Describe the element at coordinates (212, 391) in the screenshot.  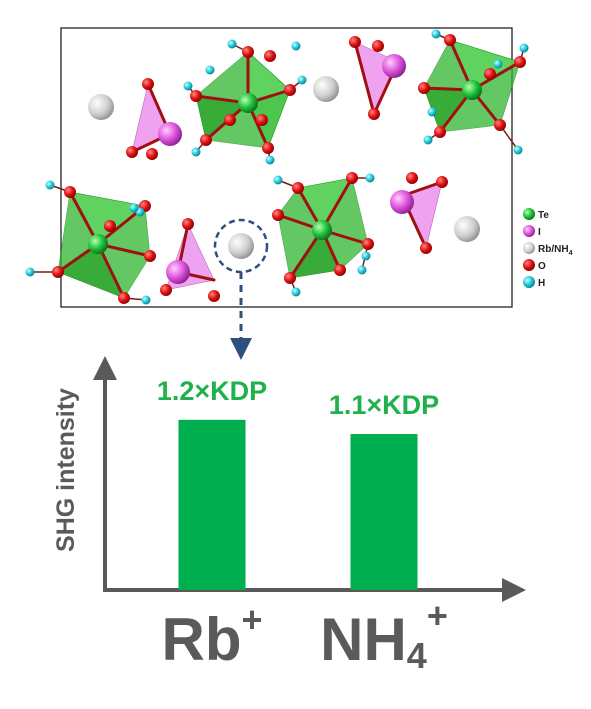
I see `bar-value-label: 1.2×KDP` at that location.